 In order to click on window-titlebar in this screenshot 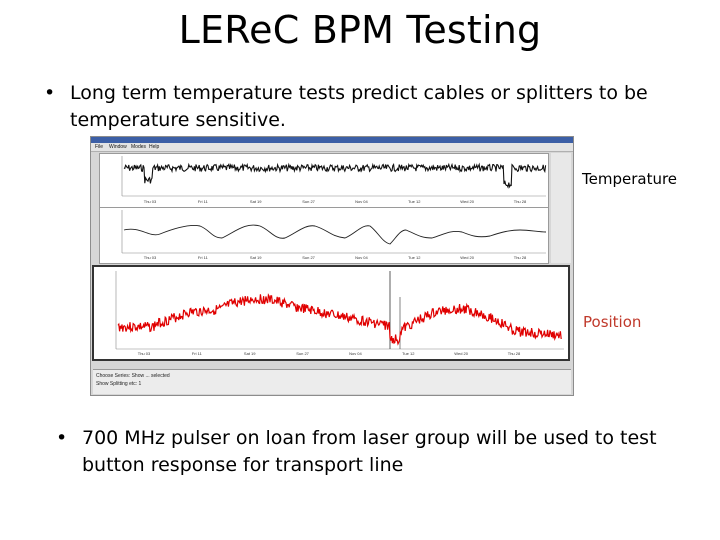, I will do `click(332, 140)`.